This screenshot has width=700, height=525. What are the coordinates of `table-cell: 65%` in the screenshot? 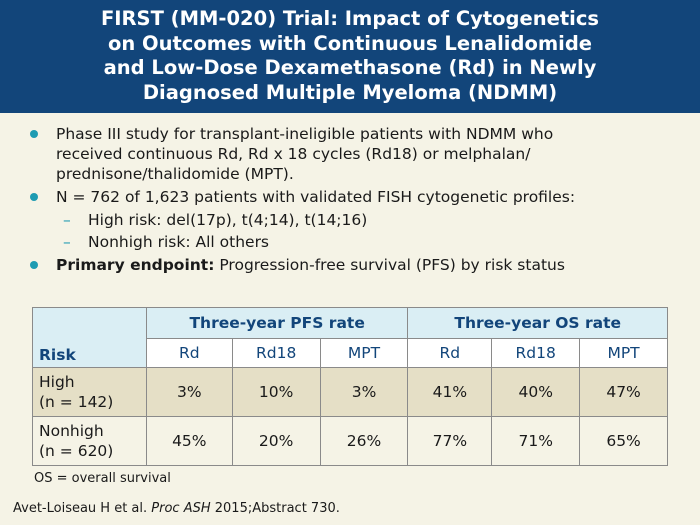 It's located at (623, 441).